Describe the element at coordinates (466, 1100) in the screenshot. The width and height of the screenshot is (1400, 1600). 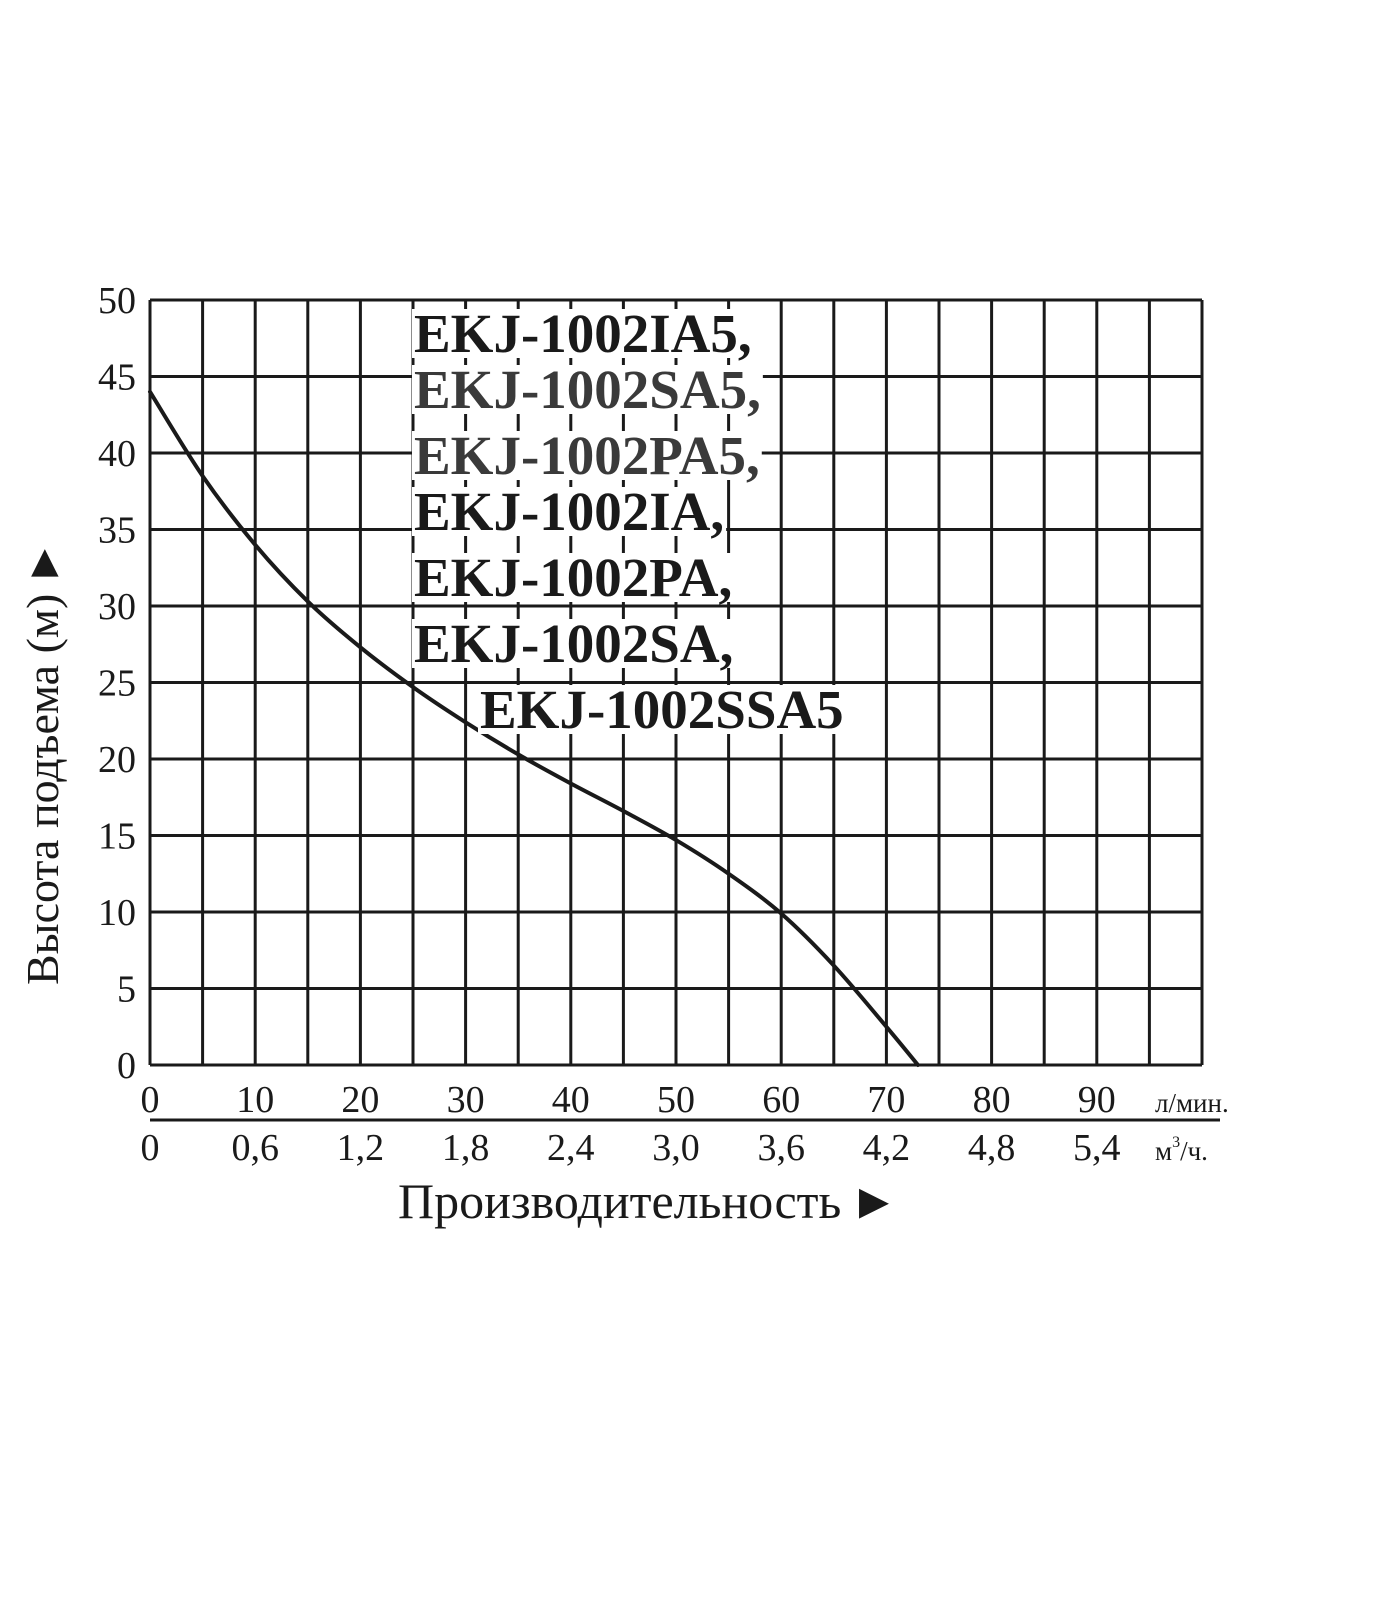
I see `x-tick-label: 30` at that location.